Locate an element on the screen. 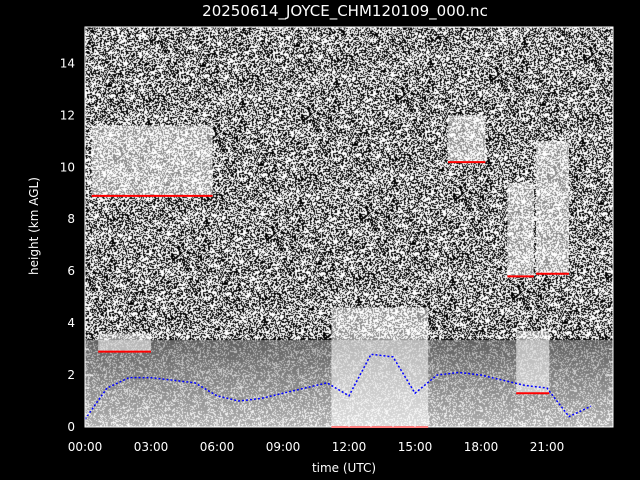 This screenshot has height=480, width=640. y-tick-label: 0 is located at coordinates (71, 427).